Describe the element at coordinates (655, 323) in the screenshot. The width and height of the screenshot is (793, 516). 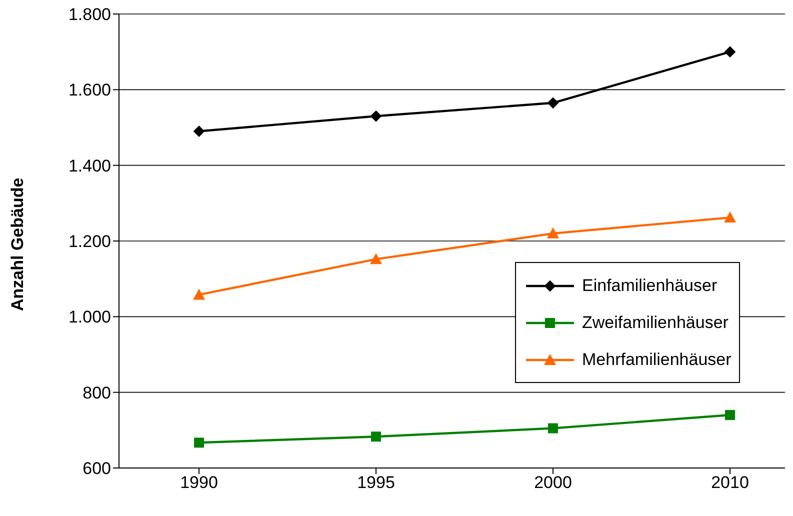
I see `legend-label: Zweifamilienhäuser` at that location.